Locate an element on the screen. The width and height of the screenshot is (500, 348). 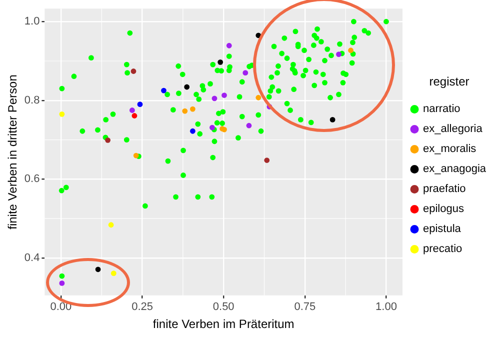
y-axis-title: finite Verben in dritter Person is located at coordinates (13, 152).